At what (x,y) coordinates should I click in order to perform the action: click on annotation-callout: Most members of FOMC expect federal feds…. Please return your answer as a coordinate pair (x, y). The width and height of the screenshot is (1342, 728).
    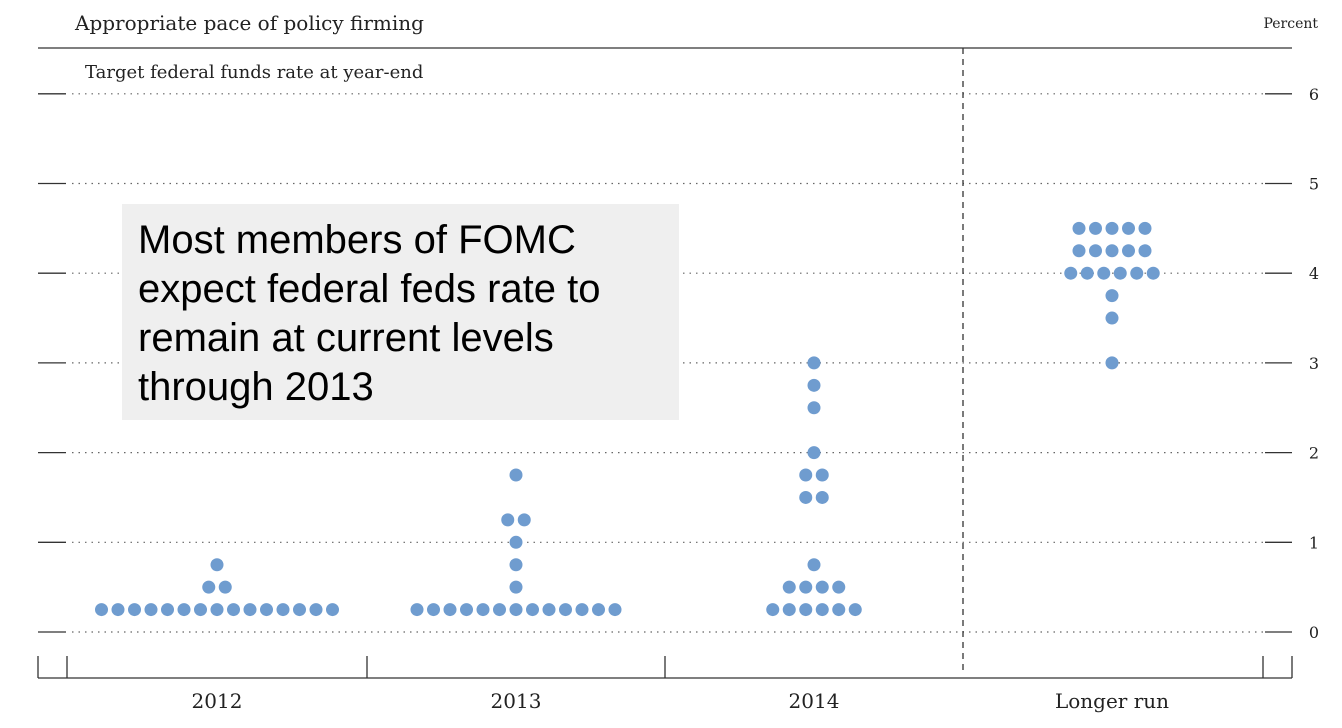
    Looking at the image, I should click on (400, 312).